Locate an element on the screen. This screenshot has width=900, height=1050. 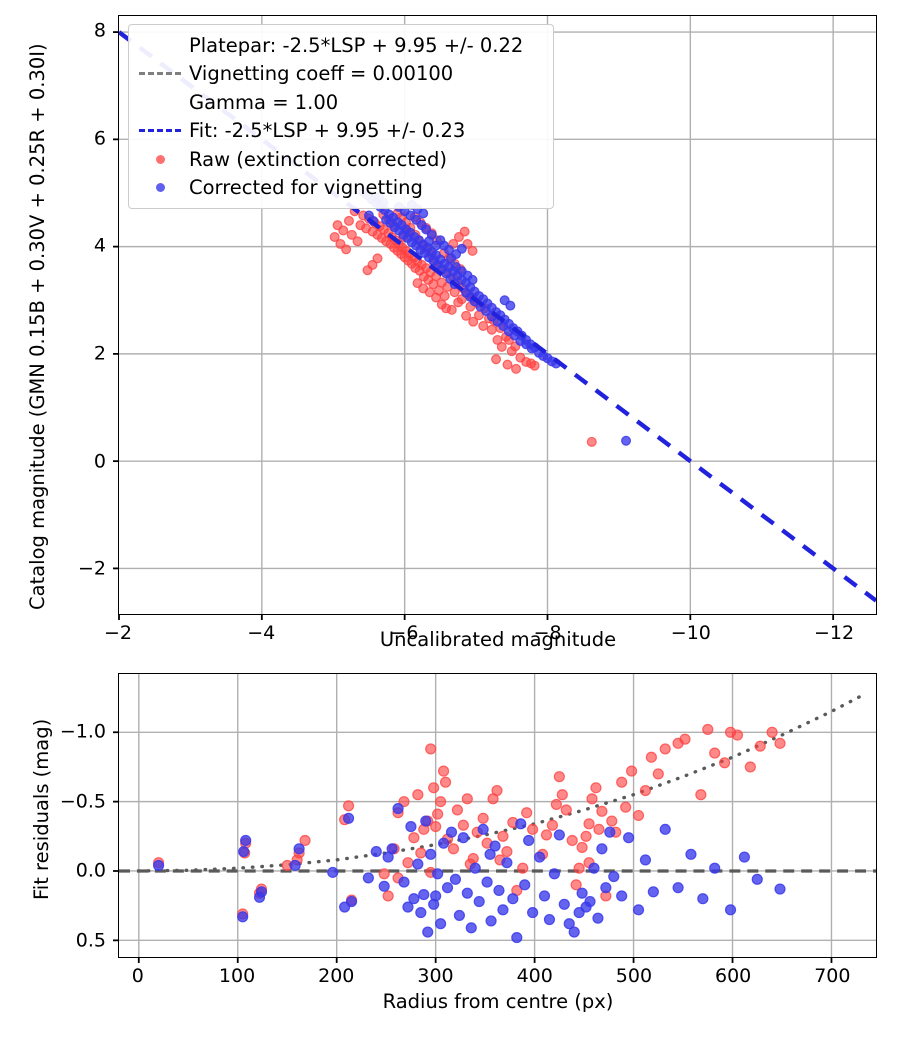
calibration-xtick: −10 is located at coordinates (690, 633).